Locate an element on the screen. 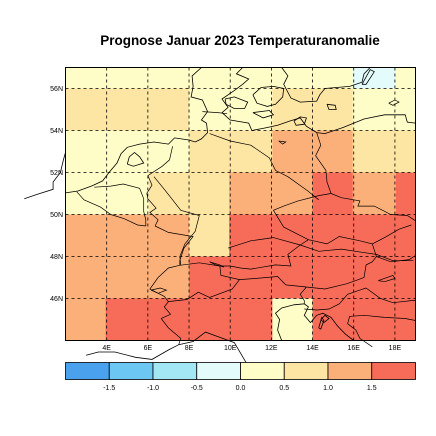 The height and width of the screenshot is (436, 436). colorbar-label: -1.0 is located at coordinates (153, 388).